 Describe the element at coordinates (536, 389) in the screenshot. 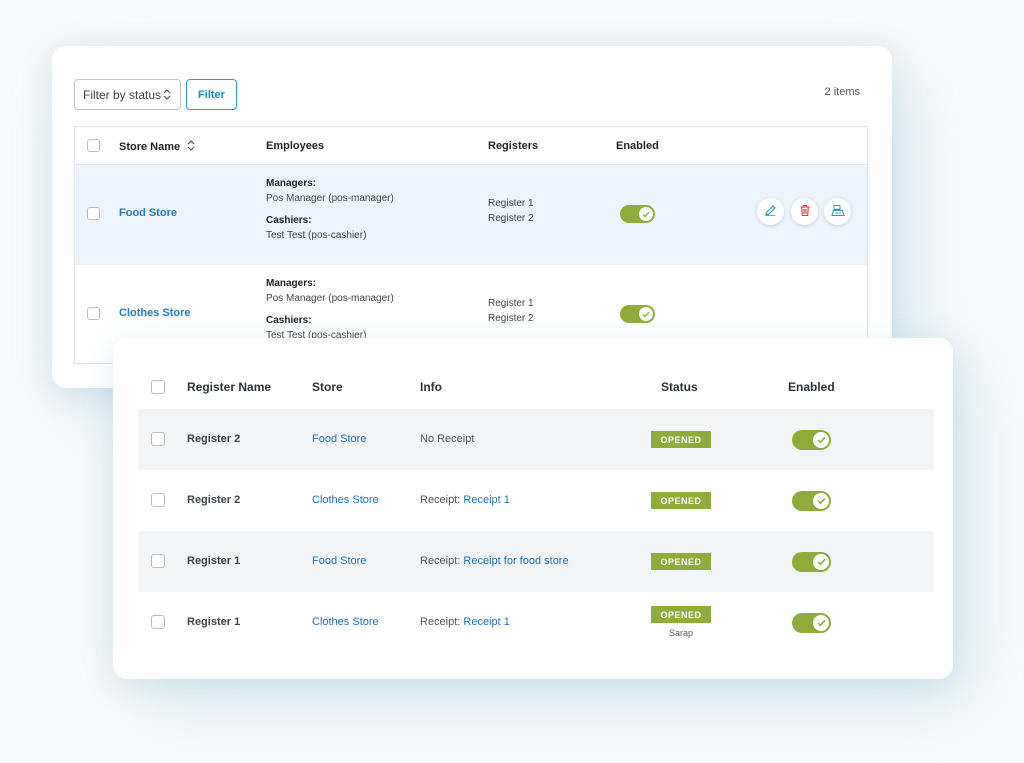

I see `registers-table-header: Register Name Store Info Status Enabled` at that location.